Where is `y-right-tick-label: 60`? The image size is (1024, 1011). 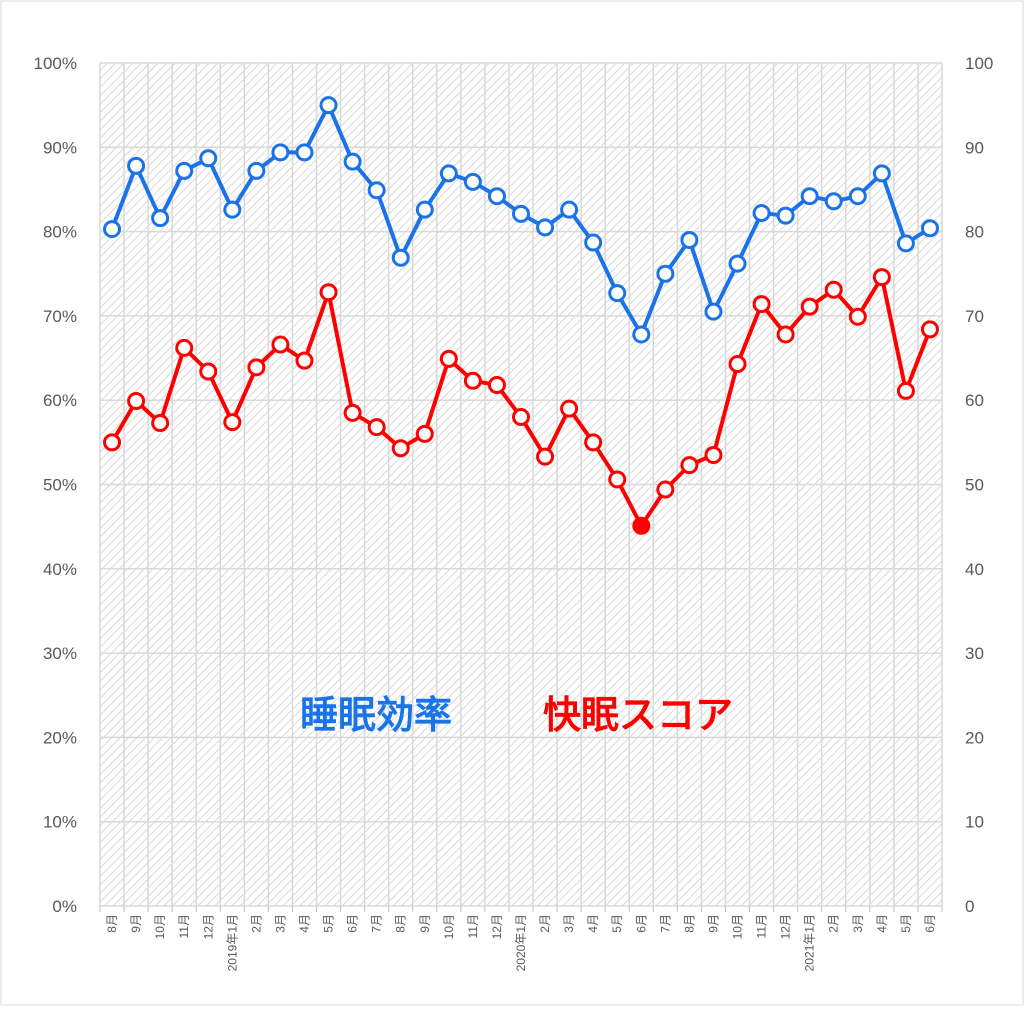
y-right-tick-label: 60 is located at coordinates (974, 400).